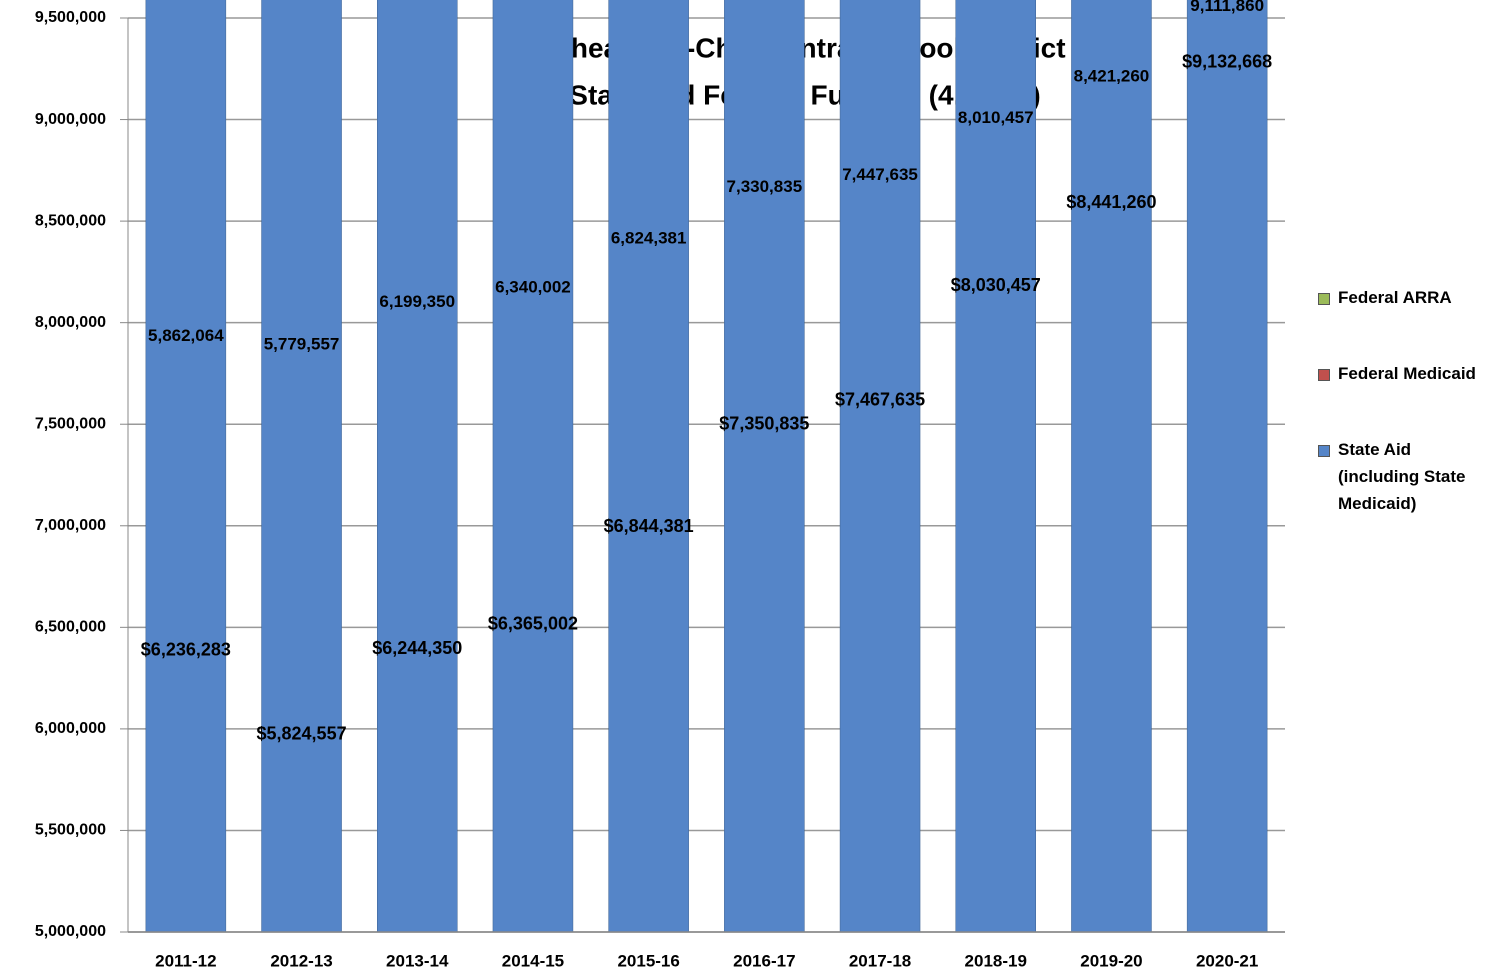 The height and width of the screenshot is (973, 1485). What do you see at coordinates (417, 648) in the screenshot?
I see `total-label: $6,244,350` at bounding box center [417, 648].